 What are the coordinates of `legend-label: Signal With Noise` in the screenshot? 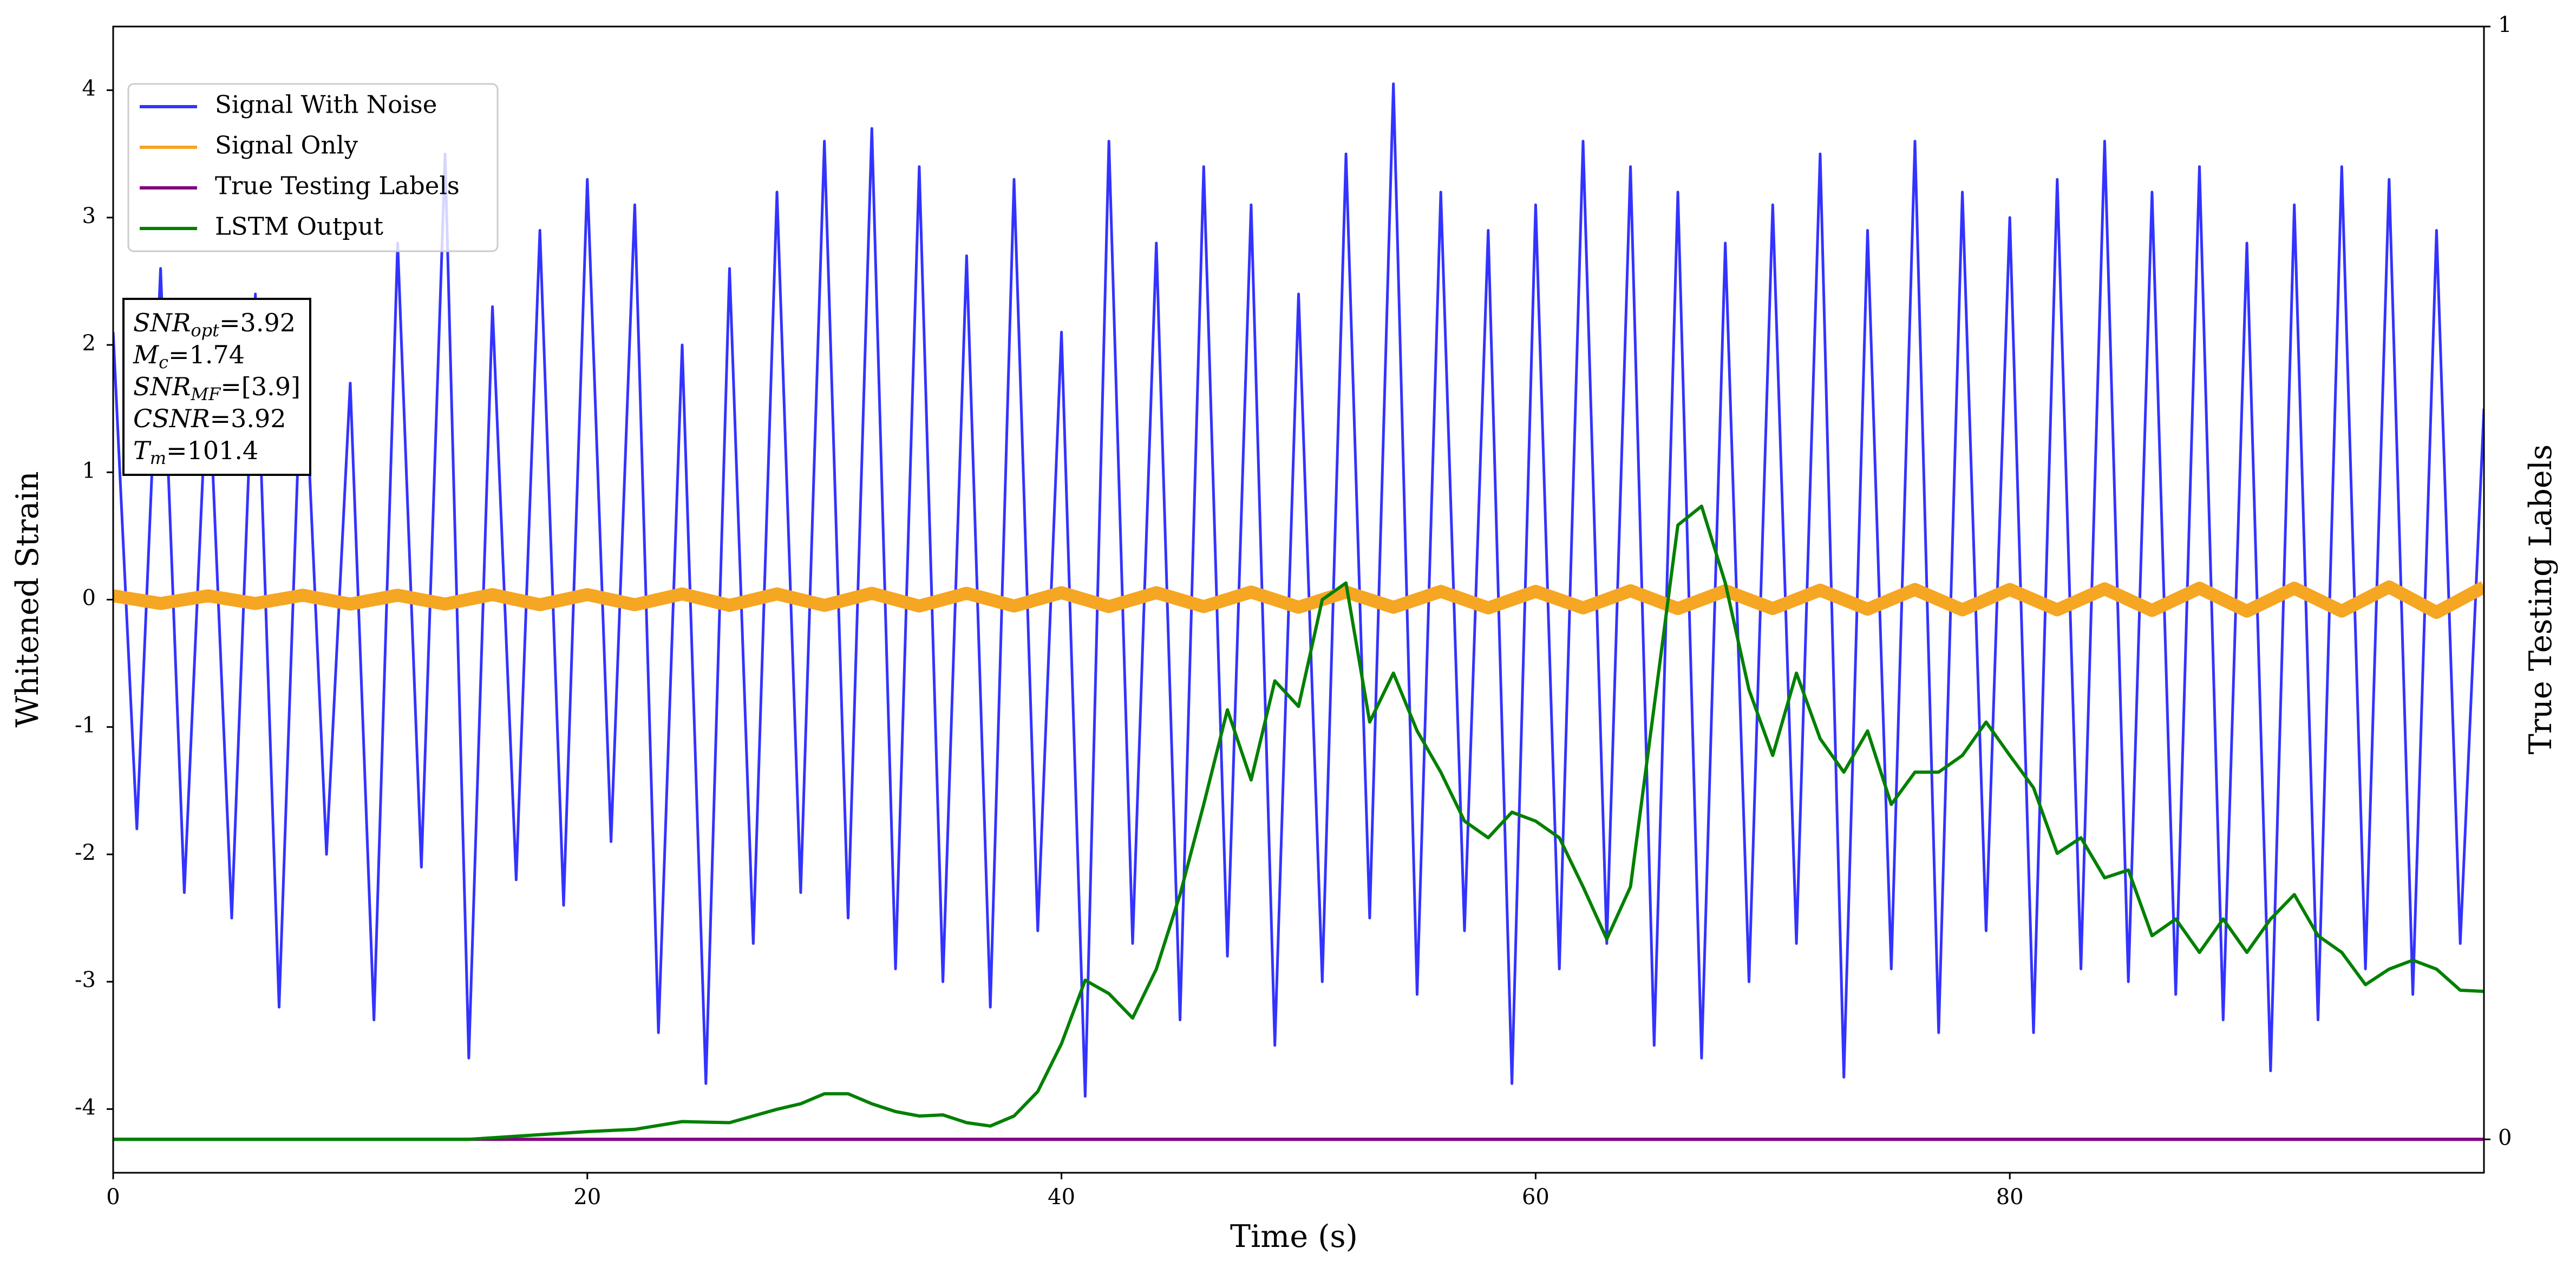 It's located at (326, 104).